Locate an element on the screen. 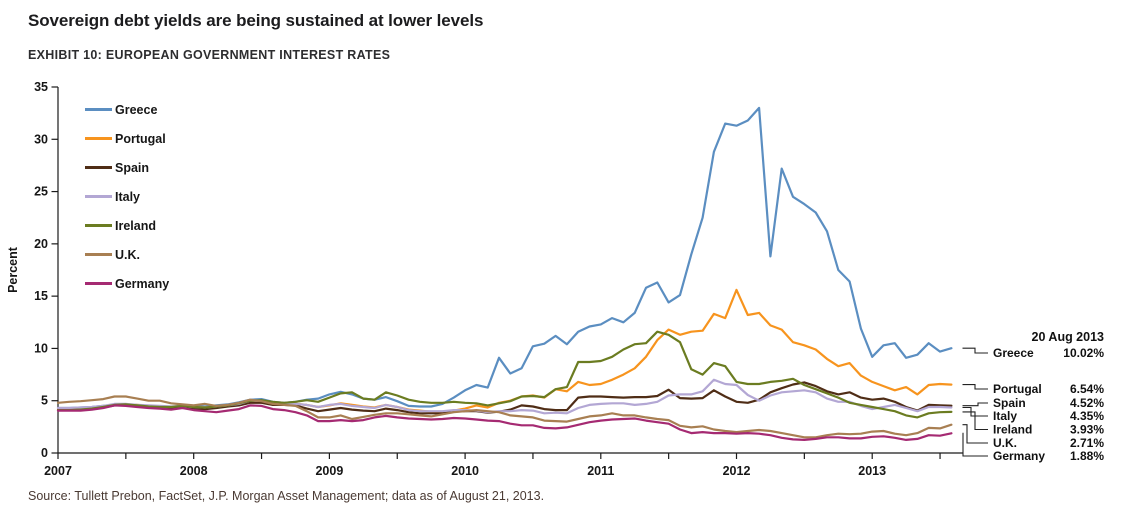 This screenshot has width=1140, height=520. annotation-value-portugal: 6.54% is located at coordinates (1087, 389).